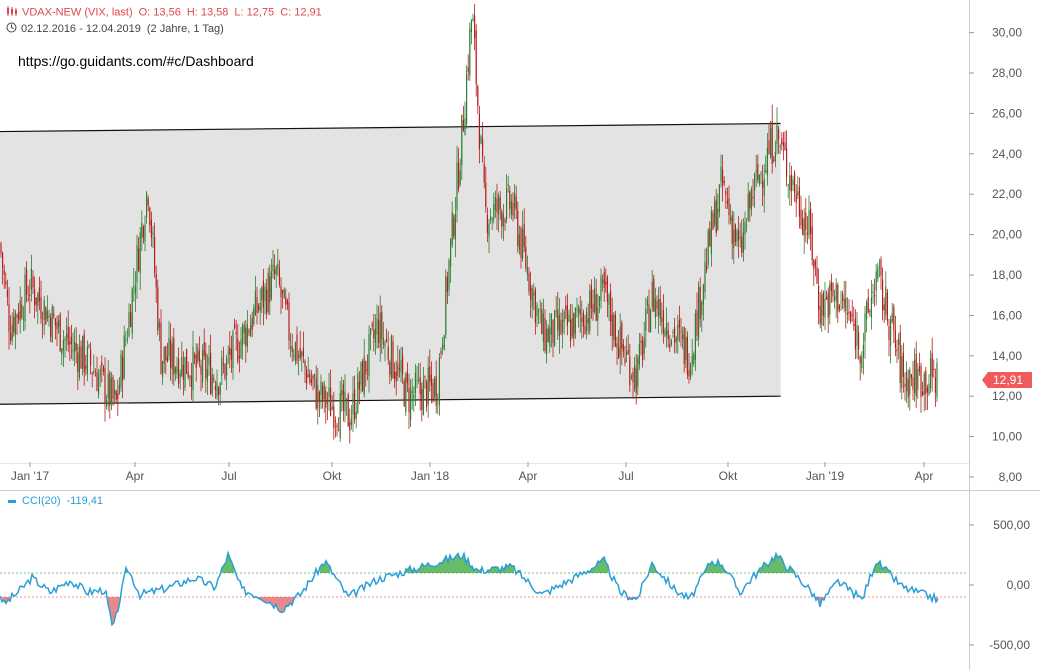 This screenshot has width=1040, height=670. I want to click on channel-upper-line, so click(390, 127).